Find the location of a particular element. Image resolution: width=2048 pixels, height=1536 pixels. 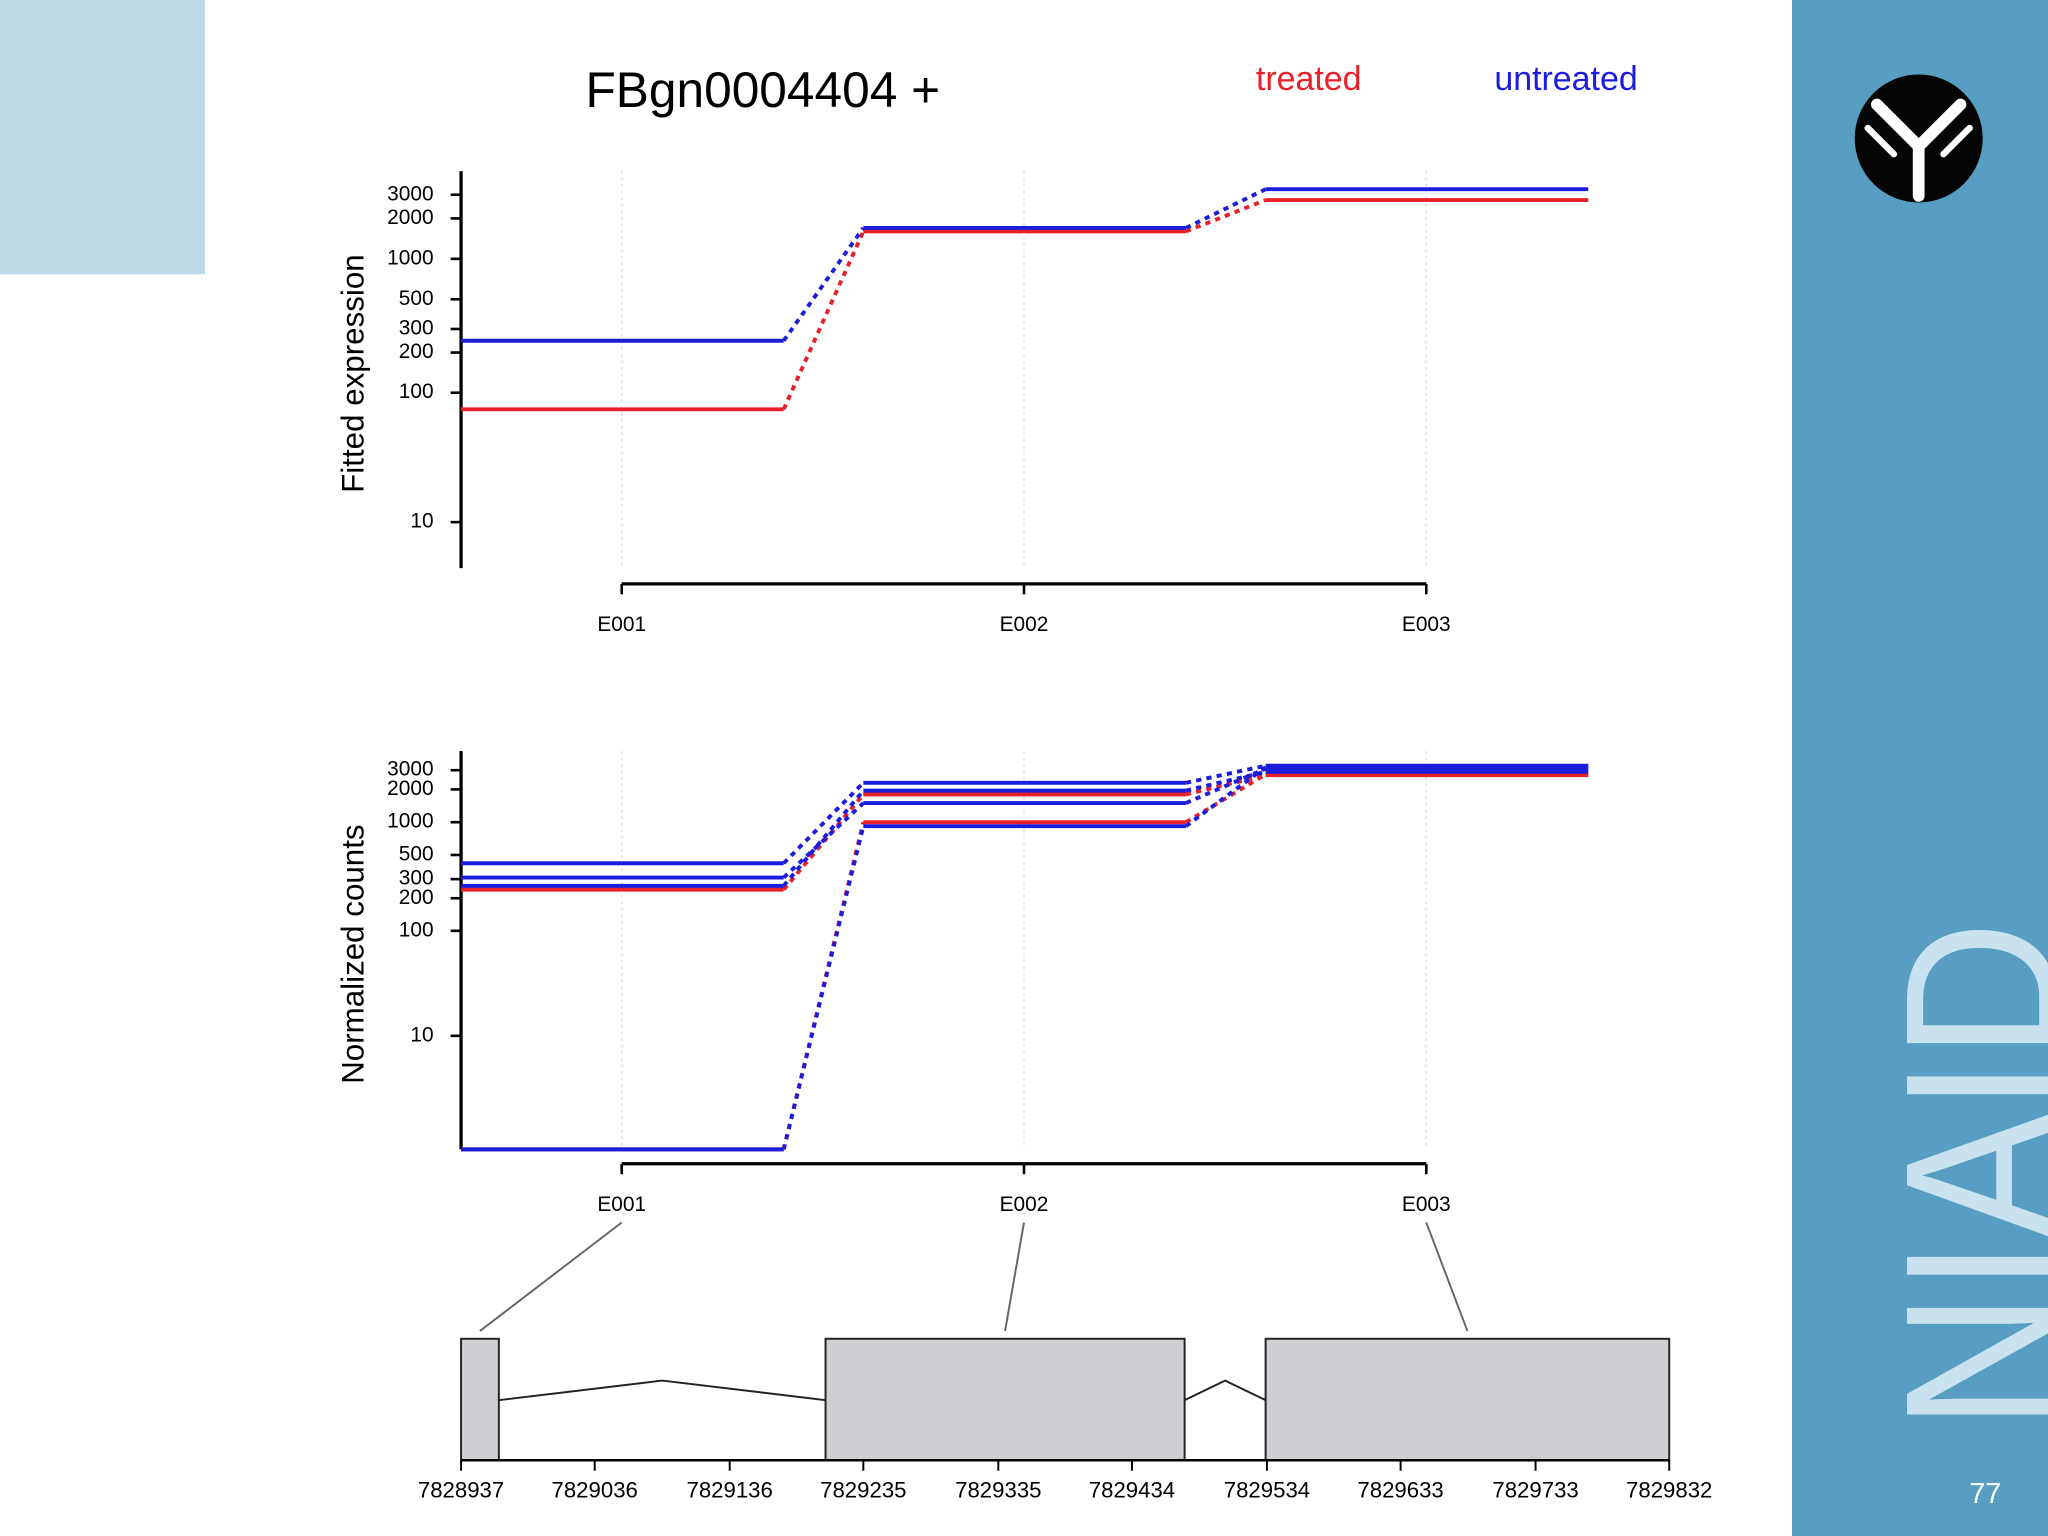

page-number: 77 is located at coordinates (1985, 1494).